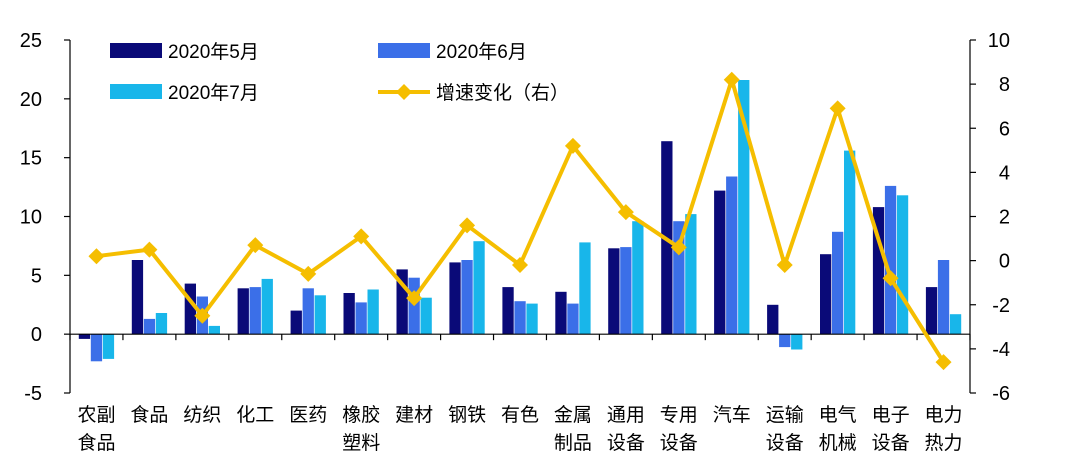 This screenshot has height=456, width=1071. What do you see at coordinates (214, 330) in the screenshot?
I see `bar-series3-cat3` at bounding box center [214, 330].